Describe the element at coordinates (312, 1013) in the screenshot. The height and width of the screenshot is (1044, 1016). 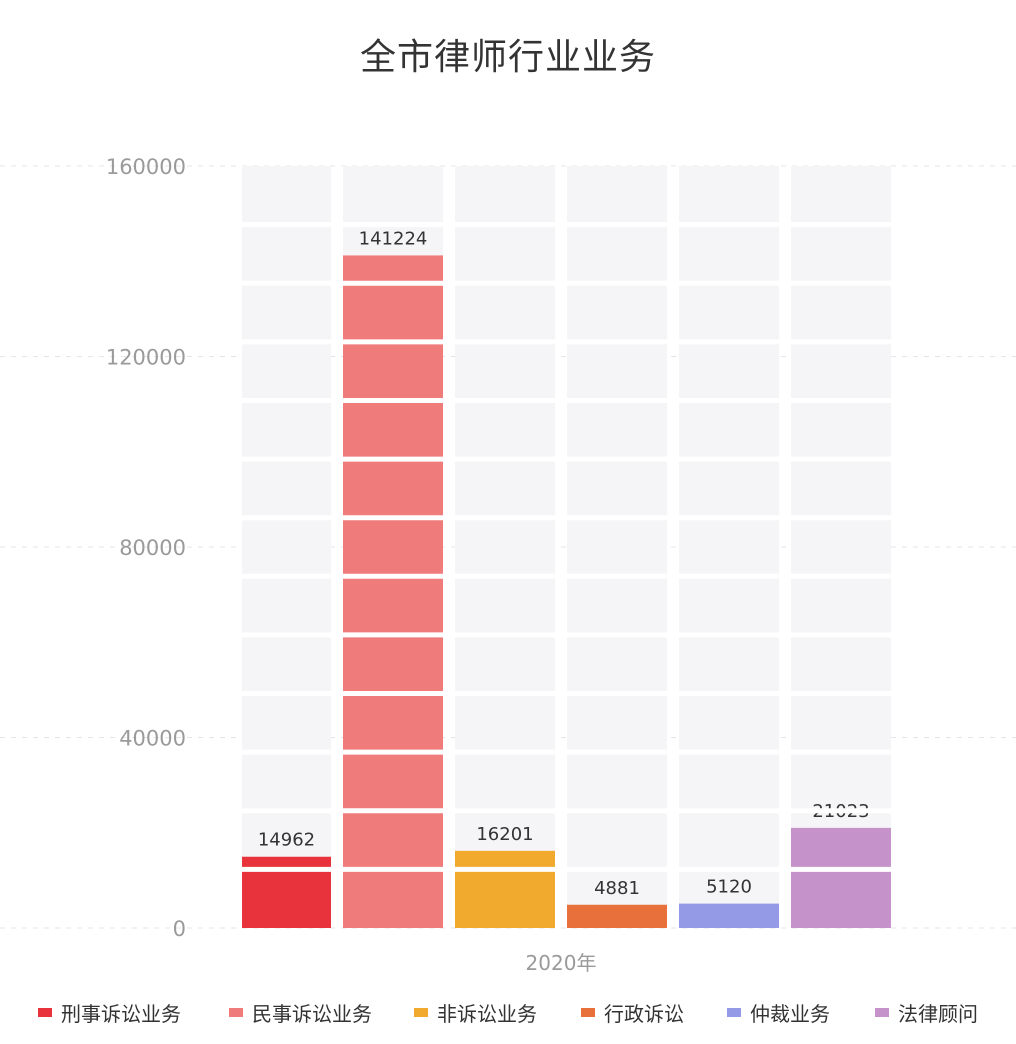
I see `legend-label: 民事诉讼业务` at that location.